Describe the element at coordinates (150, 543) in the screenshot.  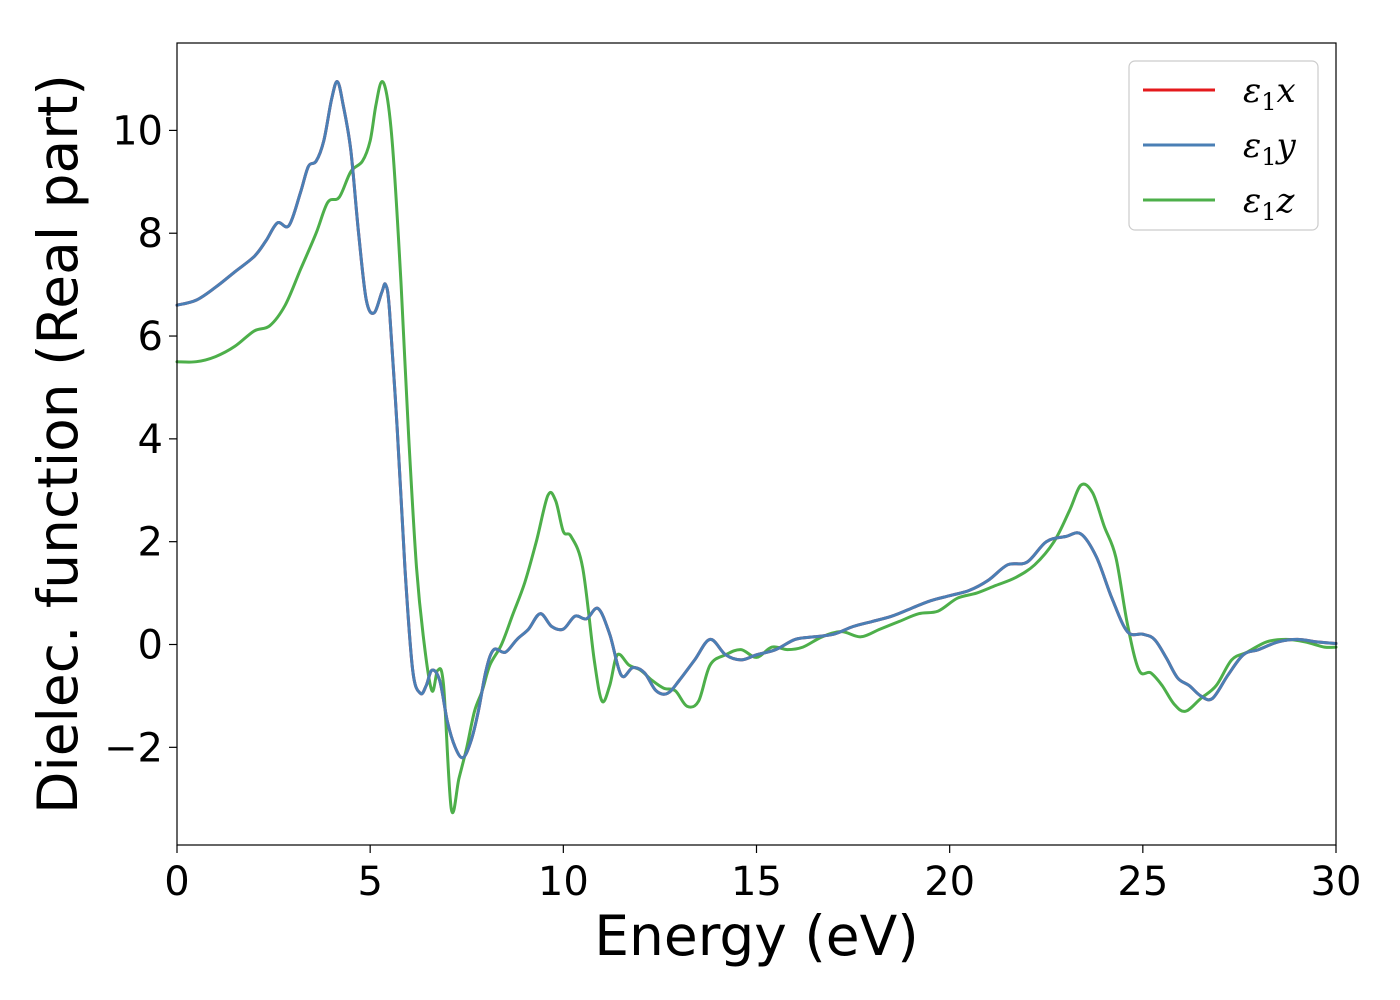
I see `y-tick-label: 2` at that location.